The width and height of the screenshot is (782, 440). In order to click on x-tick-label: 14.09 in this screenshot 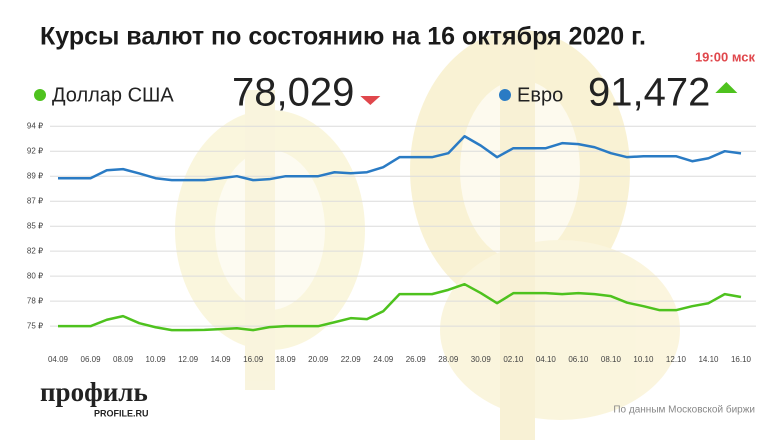, I will do `click(221, 359)`.